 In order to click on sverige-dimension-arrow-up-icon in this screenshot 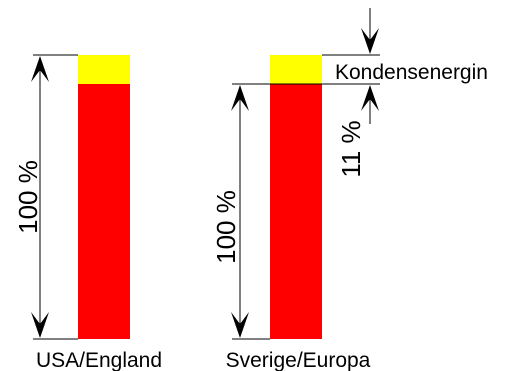, I will do `click(240, 98)`.